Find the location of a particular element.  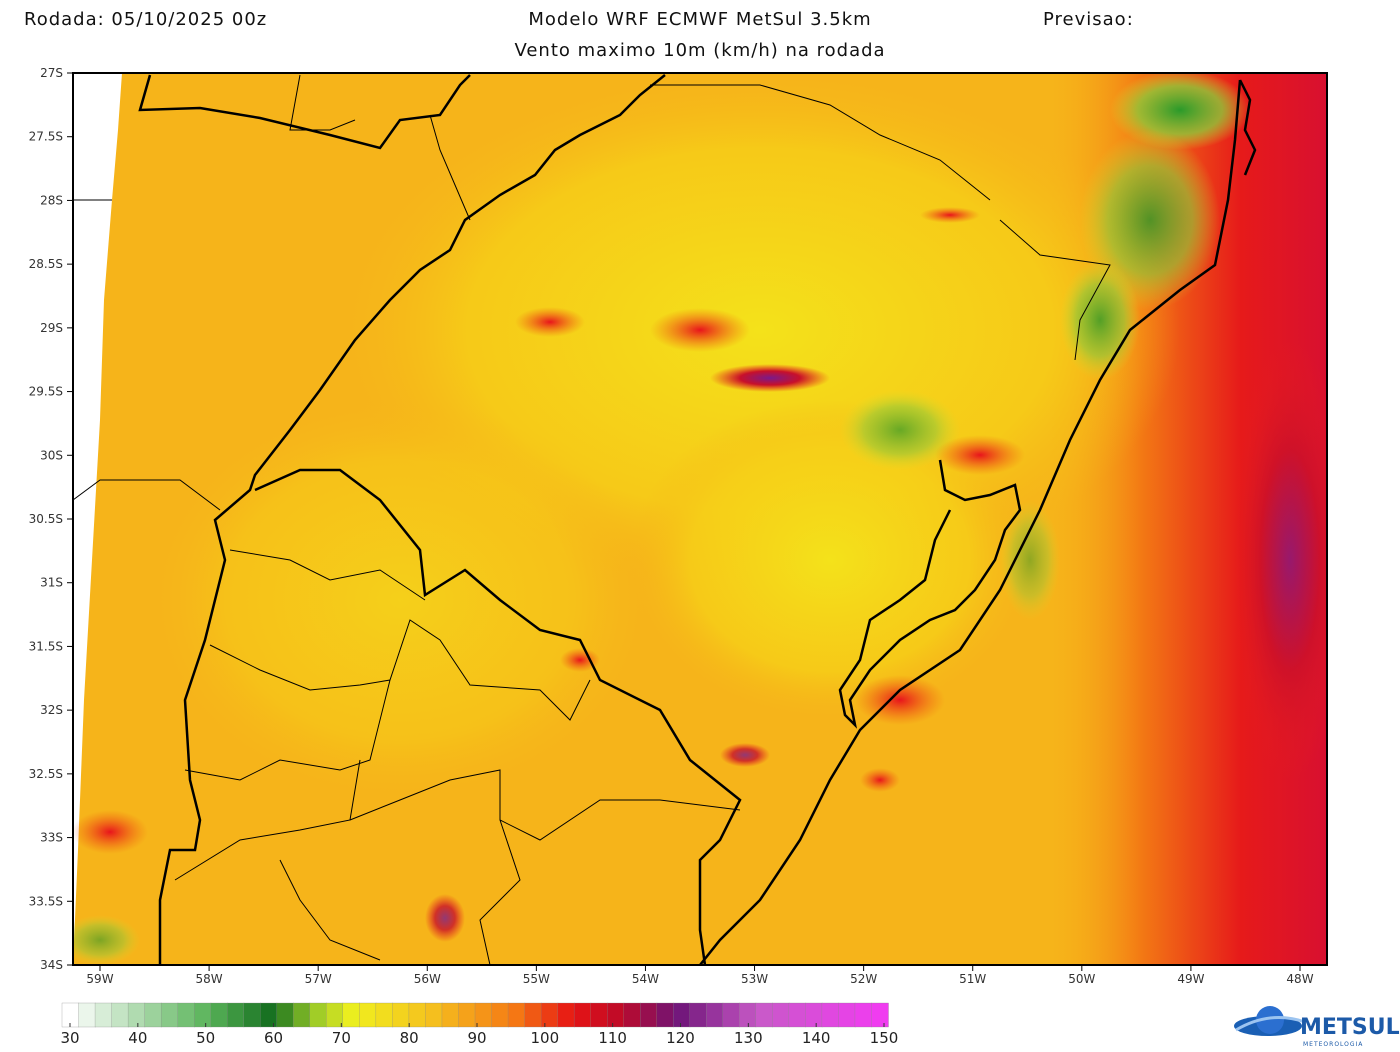

run-label: Rodada: 05/10/2025 00z is located at coordinates (145, 19).